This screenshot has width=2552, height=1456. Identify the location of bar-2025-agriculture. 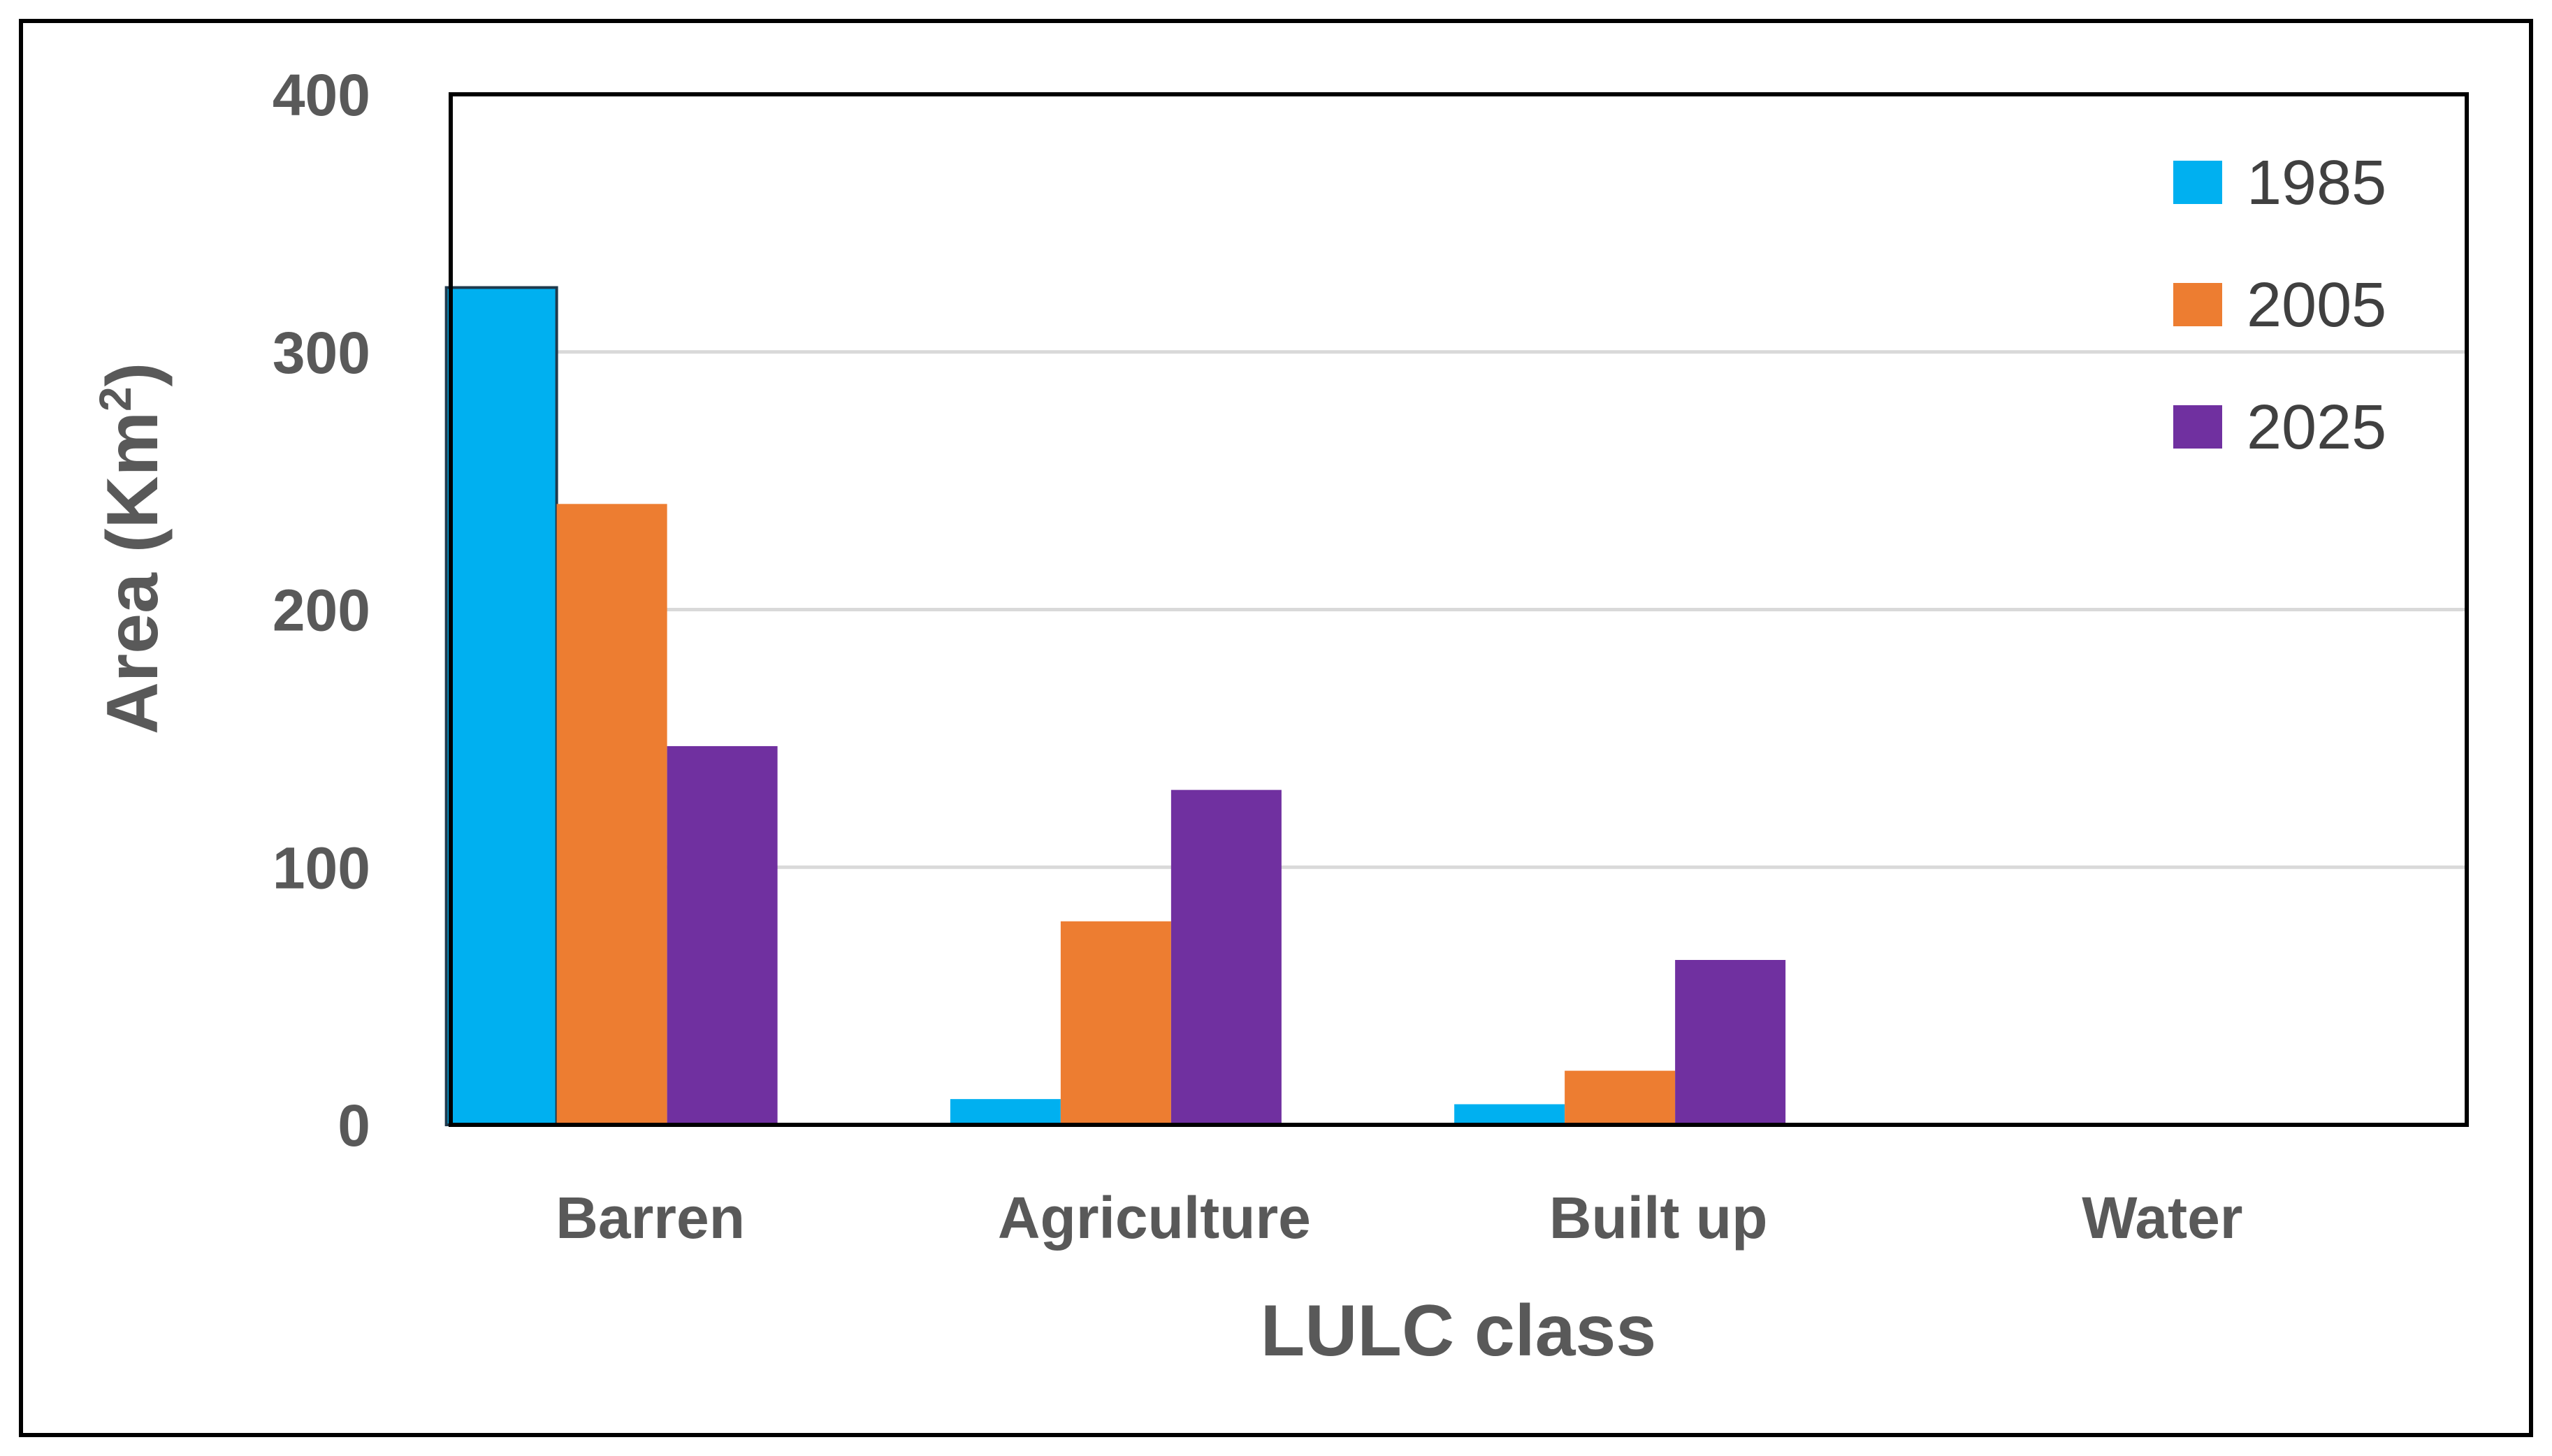
(1226, 957).